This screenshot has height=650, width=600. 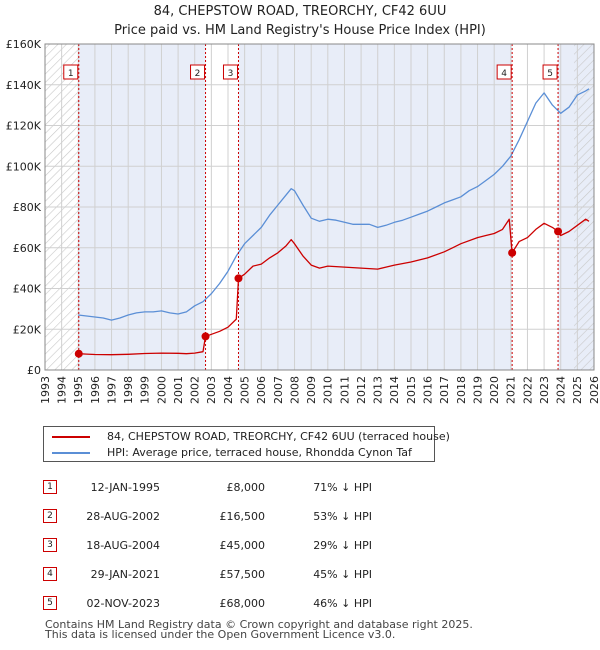 I want to click on x-tick-label: 2001, so click(x=178, y=390).